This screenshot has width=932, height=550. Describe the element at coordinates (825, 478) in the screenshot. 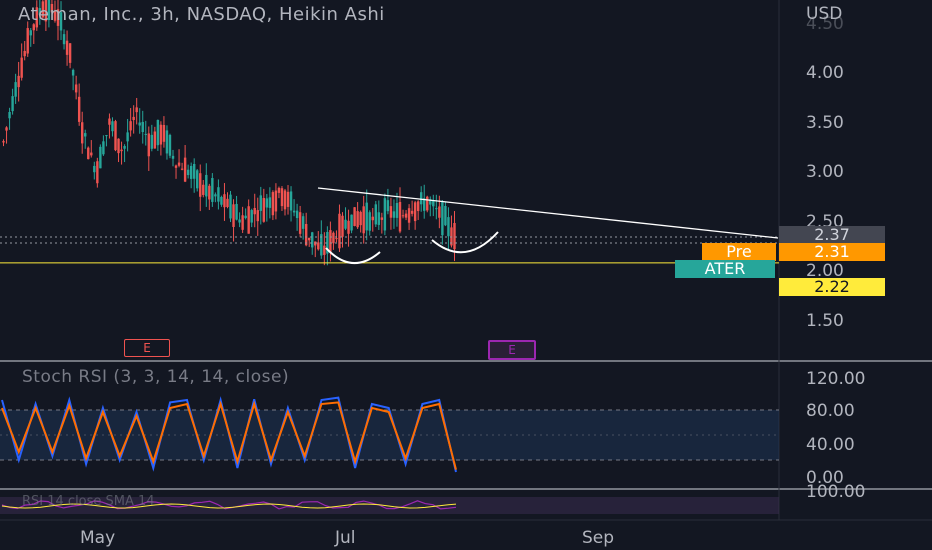

I see `stoch-tick-label: 0.00` at that location.